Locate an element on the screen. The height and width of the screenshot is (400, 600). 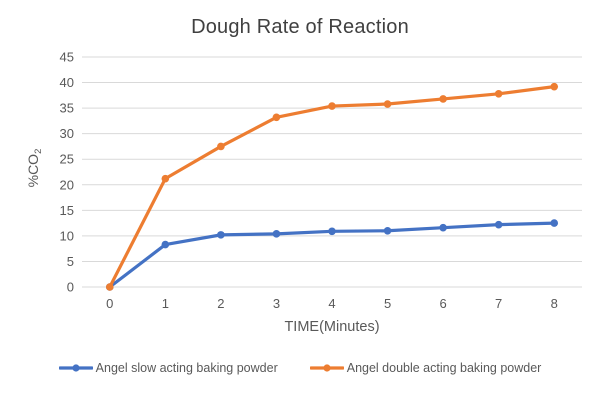
x-axis-title: TIME(Minutes) is located at coordinates (331, 327).